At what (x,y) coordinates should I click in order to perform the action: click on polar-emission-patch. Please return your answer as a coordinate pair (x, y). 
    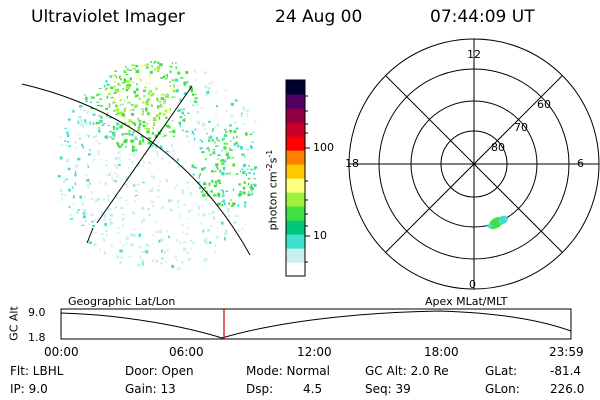
    Looking at the image, I should click on (497, 222).